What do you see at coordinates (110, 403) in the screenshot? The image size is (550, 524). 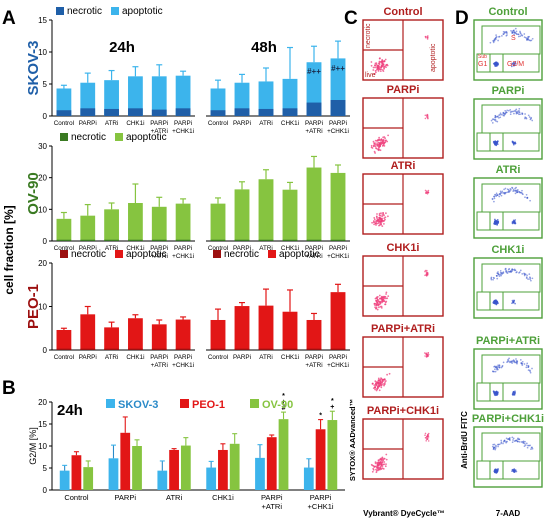 I see `panel-b-legend-swatch` at bounding box center [110, 403].